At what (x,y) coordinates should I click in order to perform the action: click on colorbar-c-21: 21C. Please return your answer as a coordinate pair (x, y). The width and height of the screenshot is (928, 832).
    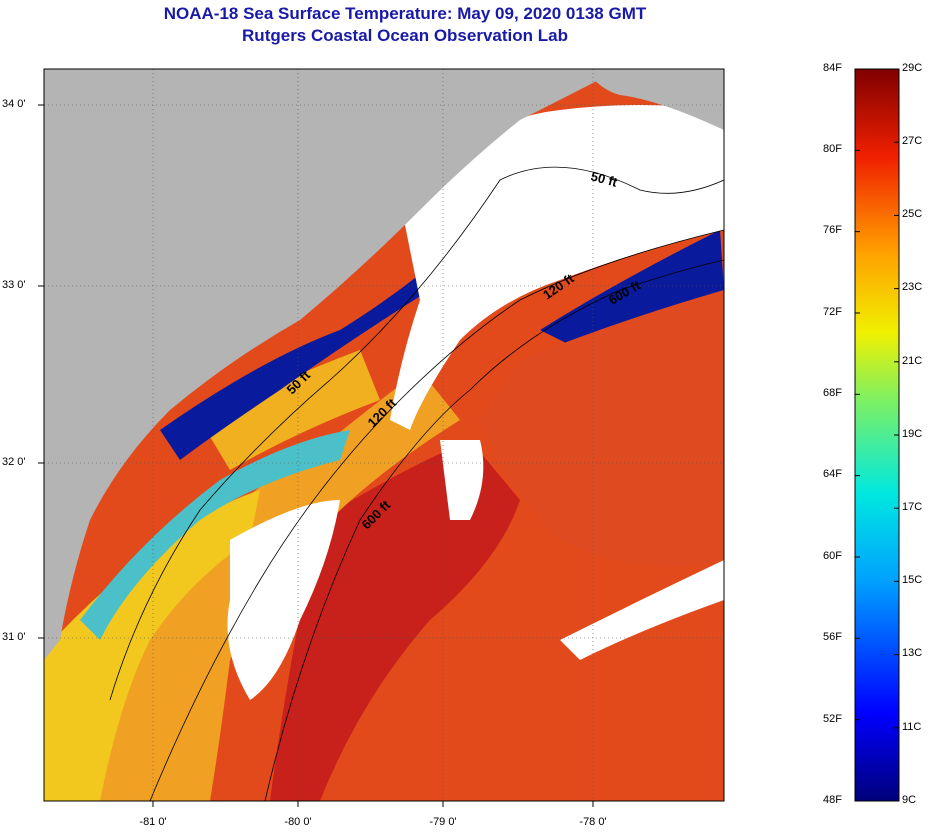
    Looking at the image, I should click on (912, 361).